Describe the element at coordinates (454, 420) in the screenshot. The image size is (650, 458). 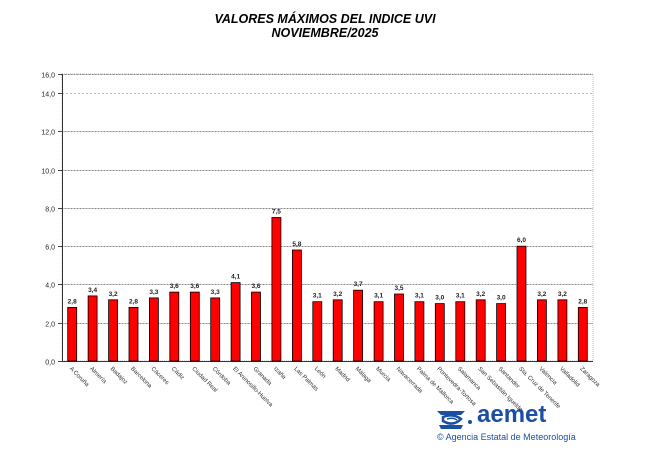
I see `aemet-swirl-icon` at that location.